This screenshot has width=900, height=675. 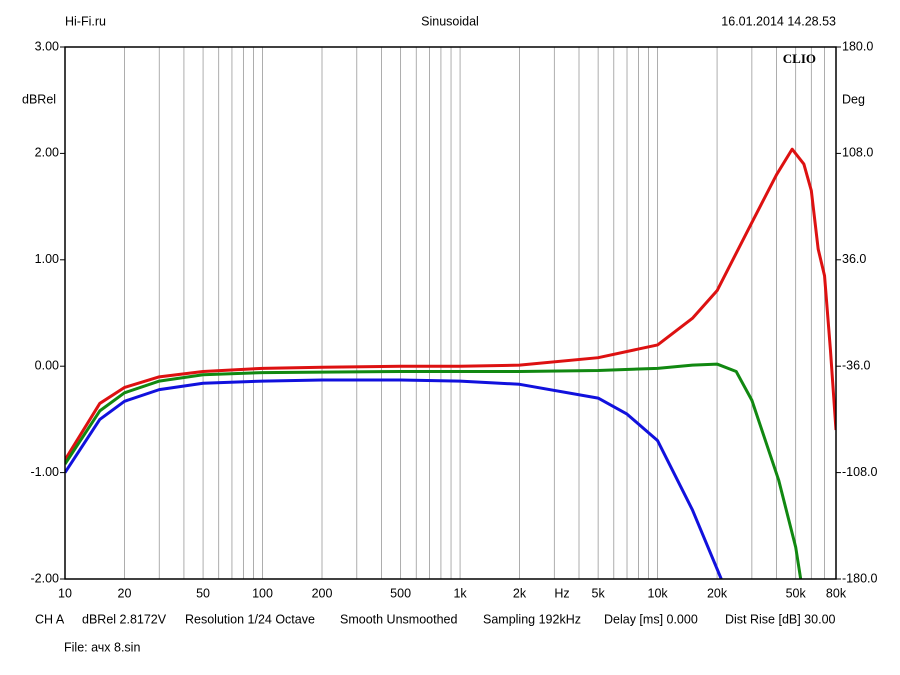 What do you see at coordinates (124, 619) in the screenshot?
I see `footer-item: dBRel 2.8172V` at bounding box center [124, 619].